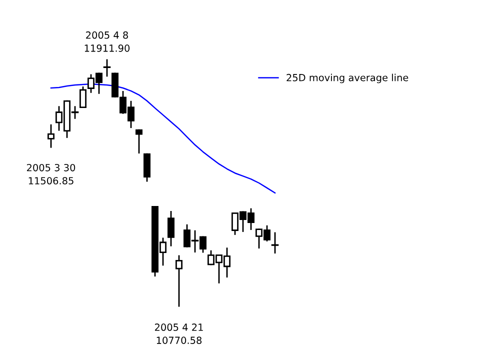 This screenshot has width=499, height=361. What do you see at coordinates (51, 174) in the screenshot?
I see `annotation: 2005 3 30 11506.85` at bounding box center [51, 174].